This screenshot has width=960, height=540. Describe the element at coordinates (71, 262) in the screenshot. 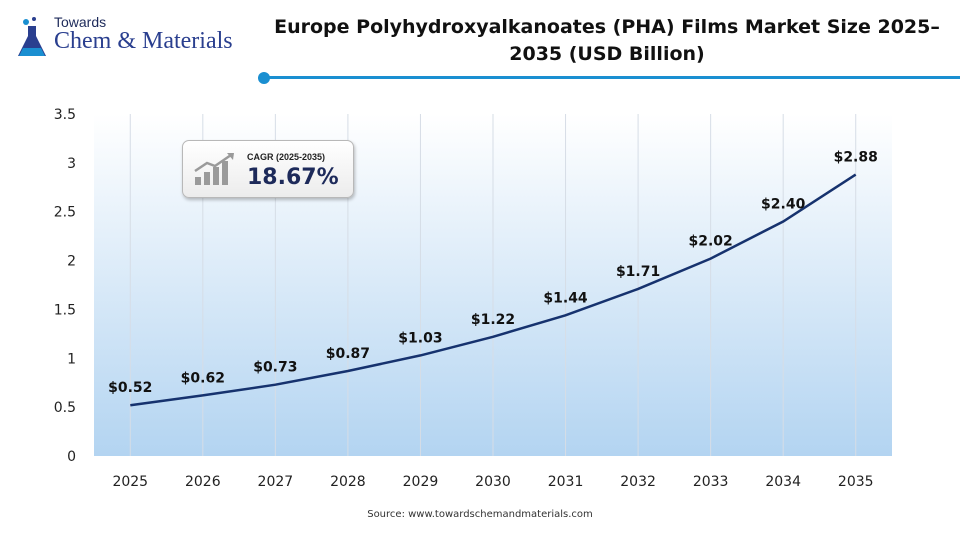

I see `y-tick-label: 2` at that location.